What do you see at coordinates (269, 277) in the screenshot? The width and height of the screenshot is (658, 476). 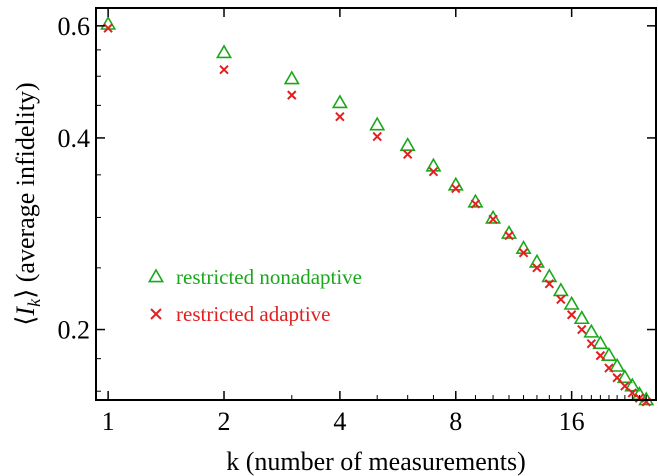 I see `legend-label-nonadaptive: restricted nonadaptive` at bounding box center [269, 277].